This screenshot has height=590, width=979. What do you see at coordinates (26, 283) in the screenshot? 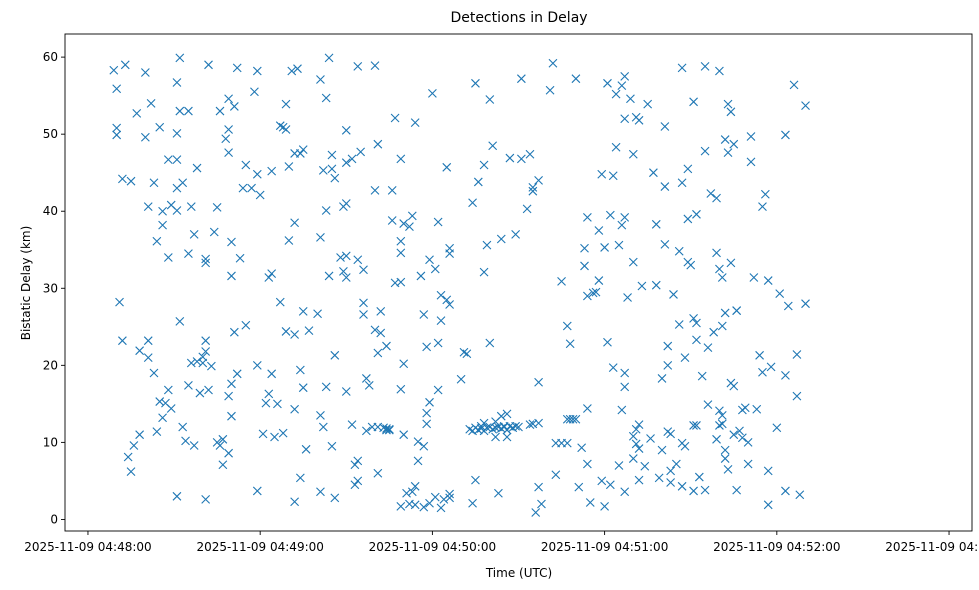
I see `y-axis-label: Bistatic Delay (km)` at bounding box center [26, 283].